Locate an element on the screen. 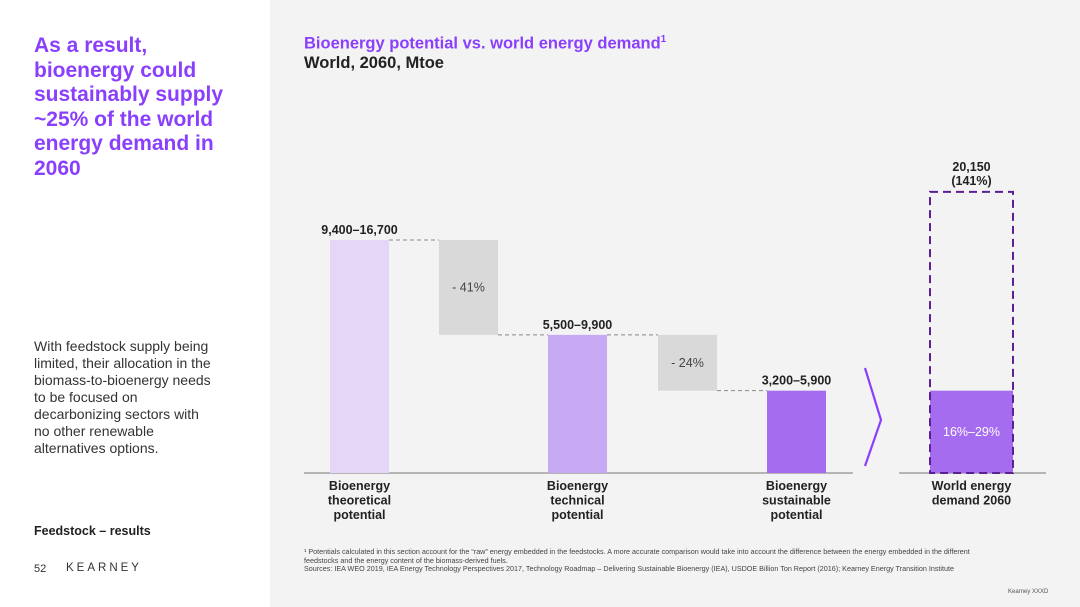 The width and height of the screenshot is (1080, 607). category-label-1: potential is located at coordinates (359, 515).